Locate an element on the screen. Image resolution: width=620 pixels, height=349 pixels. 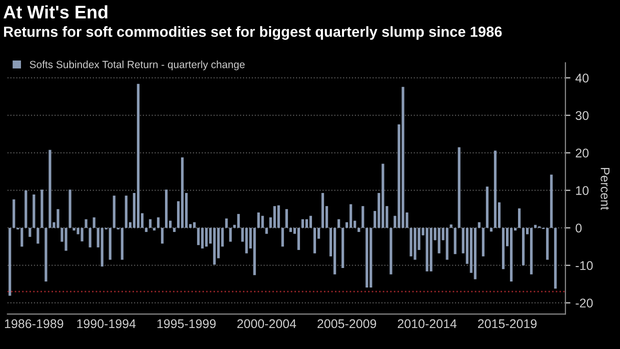
chart-title: At Wit's End is located at coordinates (56, 11).